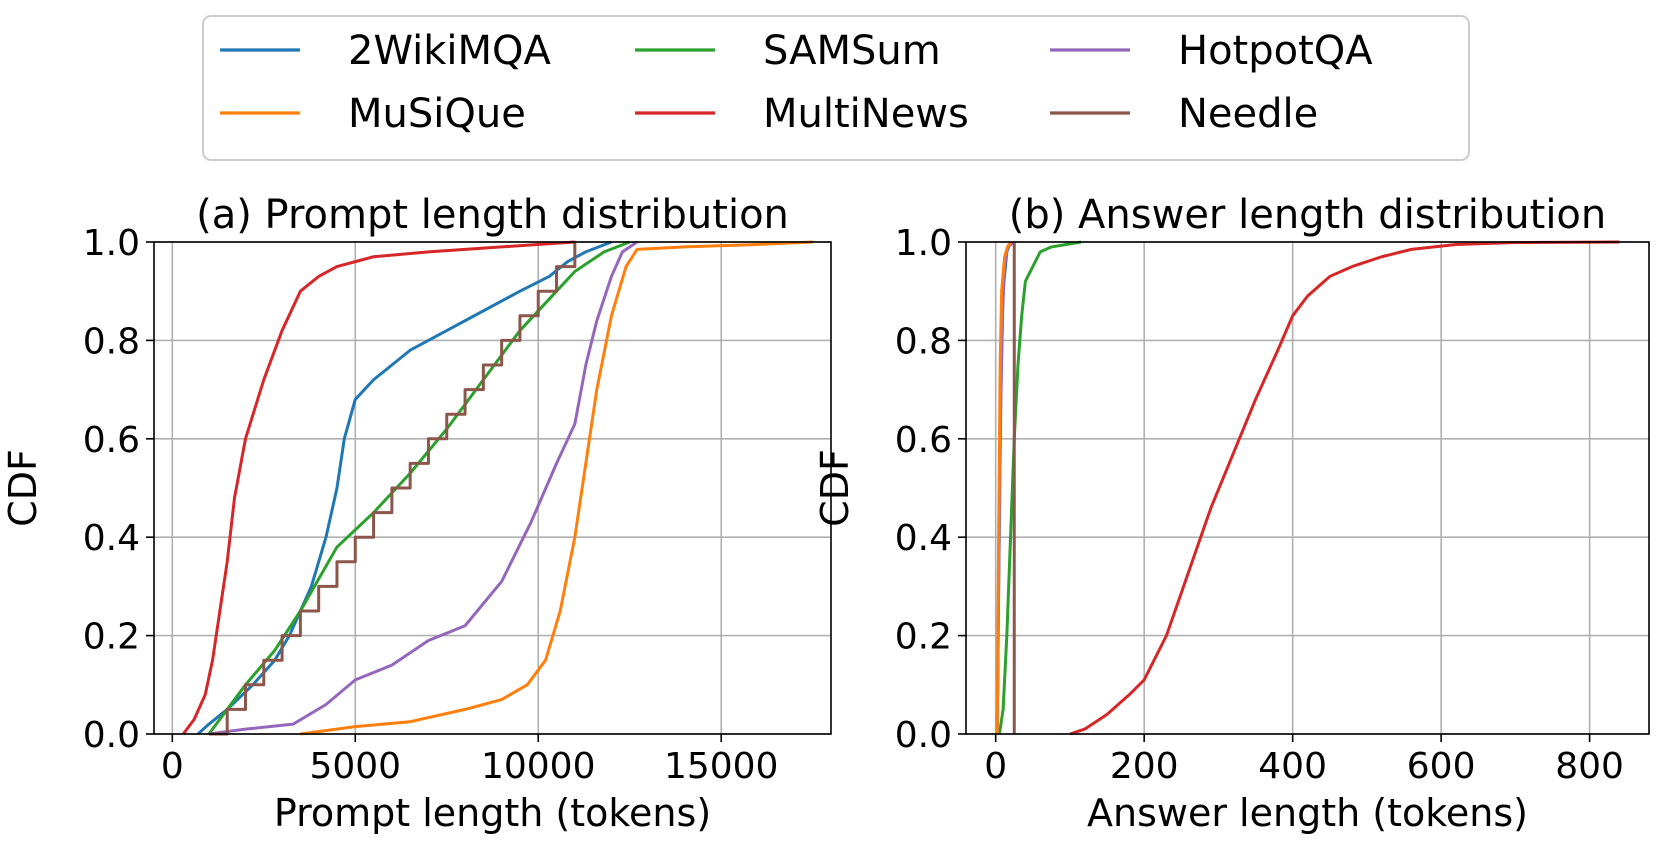 This screenshot has height=866, width=1661. What do you see at coordinates (1589, 766) in the screenshot?
I see `x-tick-label: 800` at bounding box center [1589, 766].